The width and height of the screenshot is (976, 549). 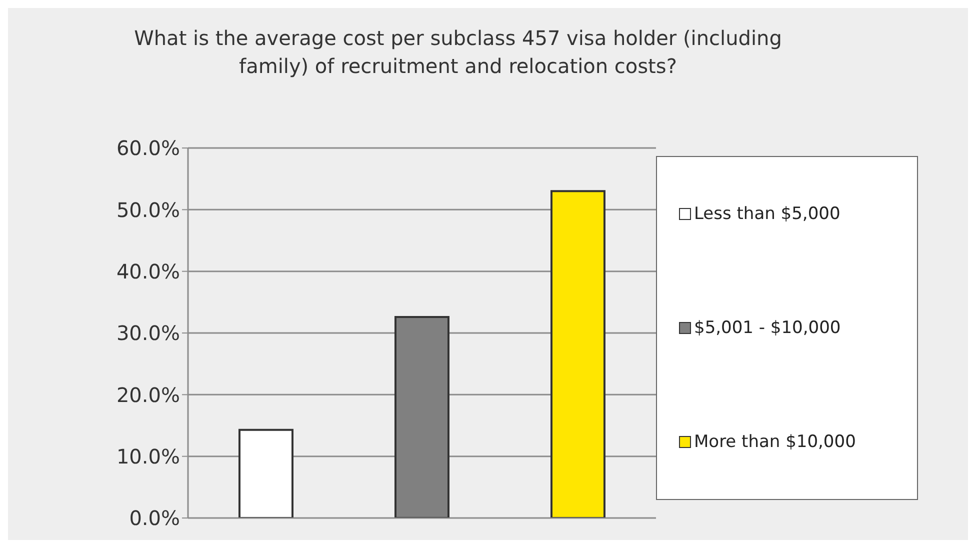 What do you see at coordinates (148, 333) in the screenshot?
I see `y-tick-label: 30.0%` at bounding box center [148, 333].